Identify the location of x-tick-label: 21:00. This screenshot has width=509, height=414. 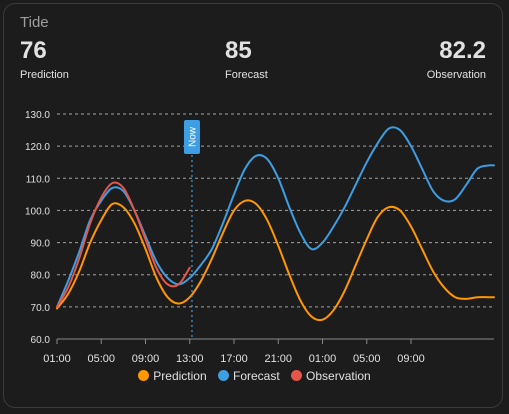
(279, 359).